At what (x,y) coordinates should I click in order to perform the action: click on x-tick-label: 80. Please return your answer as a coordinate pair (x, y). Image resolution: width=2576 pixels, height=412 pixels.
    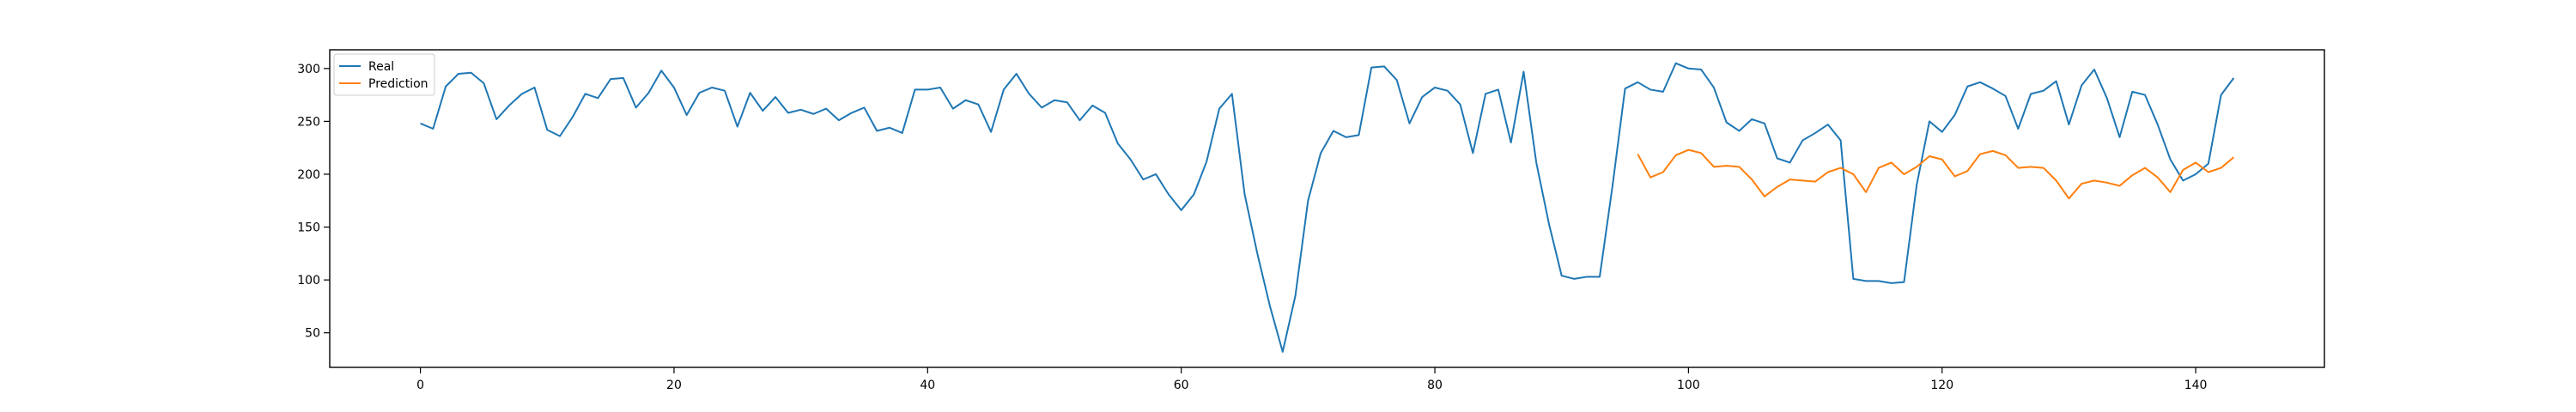
    Looking at the image, I should click on (1435, 385).